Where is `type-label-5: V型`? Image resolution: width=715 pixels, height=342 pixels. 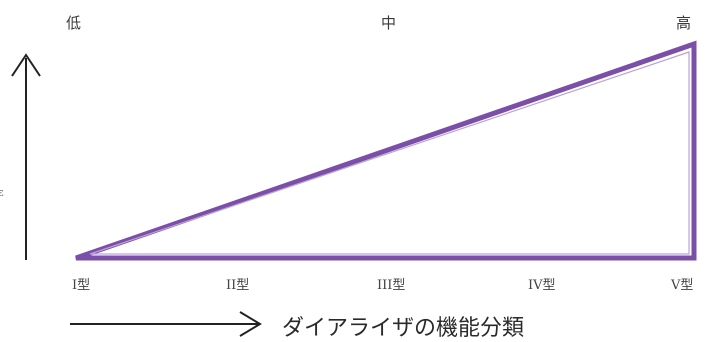
type-label-5: V型 is located at coordinates (682, 285).